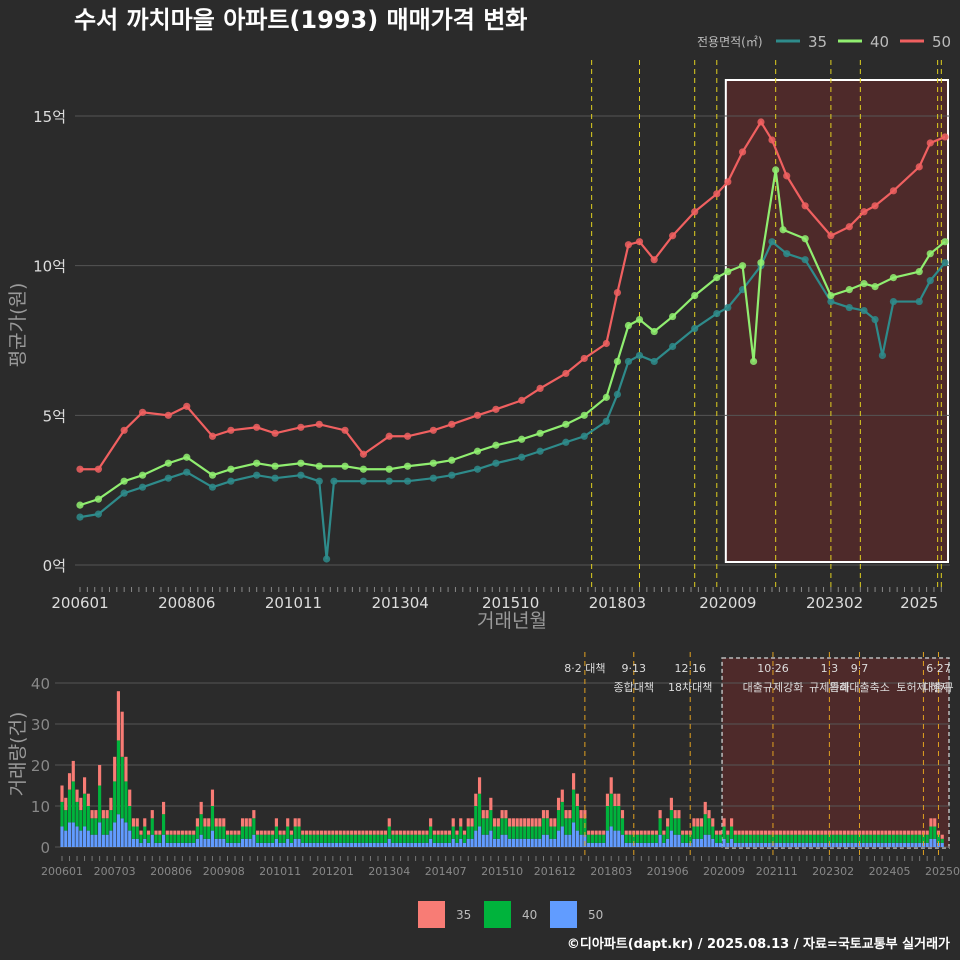 The height and width of the screenshot is (960, 960). I want to click on legend-bottom-label-40: 40, so click(529, 915).